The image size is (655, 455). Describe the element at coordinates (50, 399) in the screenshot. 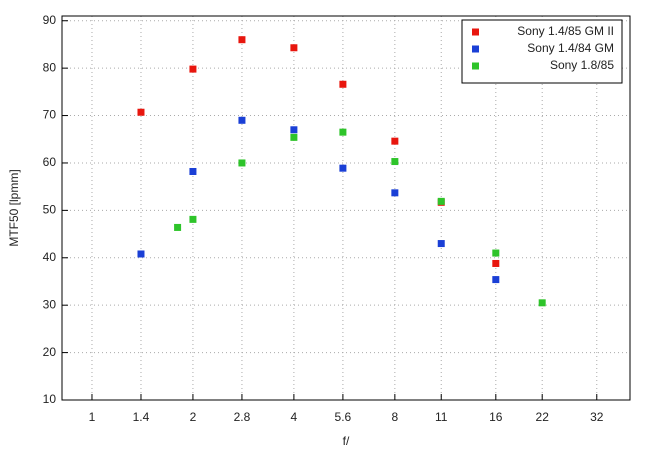

I see `y-tick-label: 10` at that location.